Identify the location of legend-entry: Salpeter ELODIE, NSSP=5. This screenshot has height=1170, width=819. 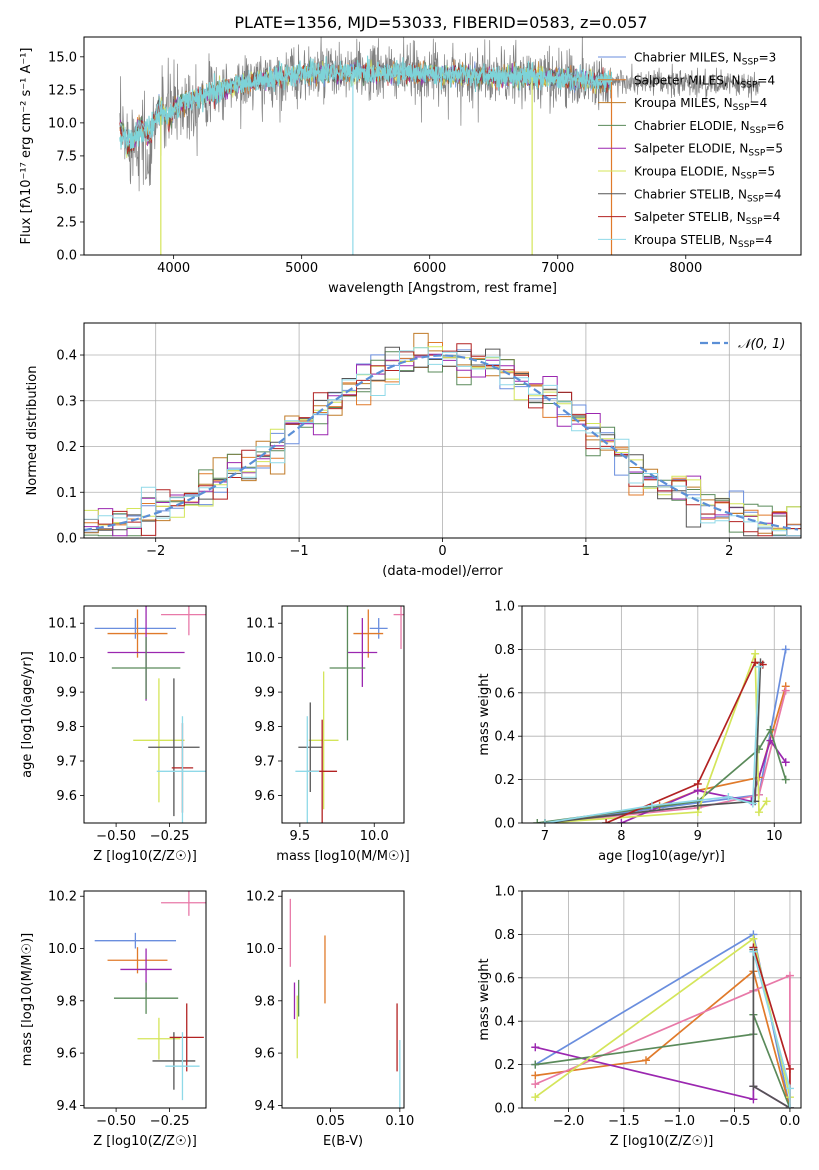
(708, 150).